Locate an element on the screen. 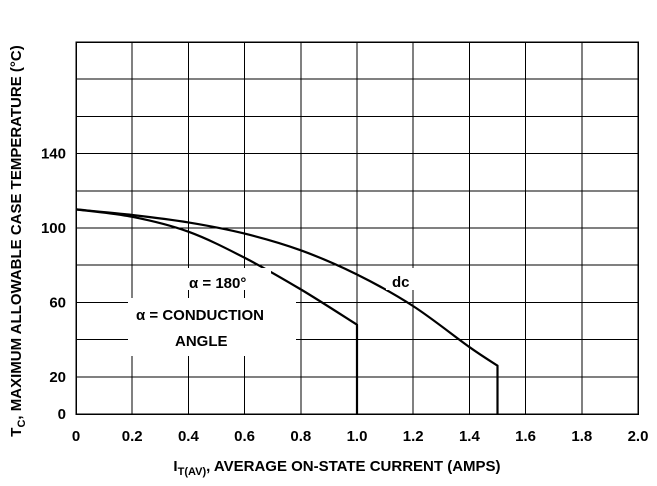 The width and height of the screenshot is (657, 486). x-tick-label: 1.2 is located at coordinates (413, 436).